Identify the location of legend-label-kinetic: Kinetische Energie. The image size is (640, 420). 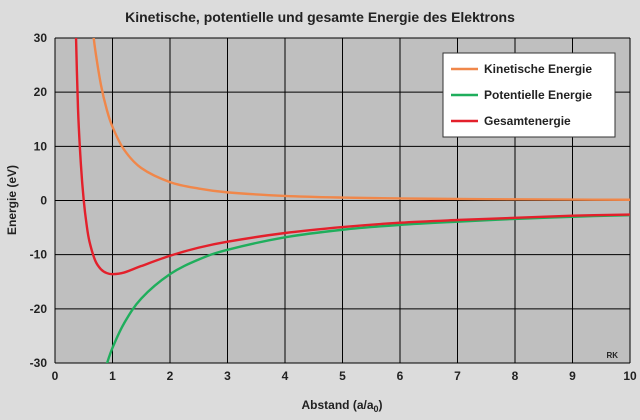
(538, 69).